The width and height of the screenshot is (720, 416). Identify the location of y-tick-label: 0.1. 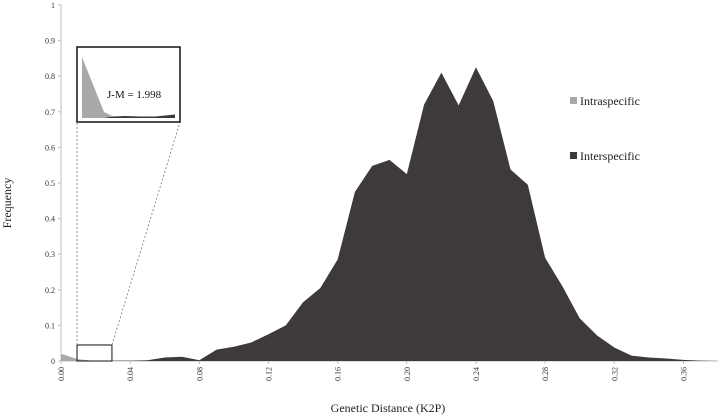
(50, 325).